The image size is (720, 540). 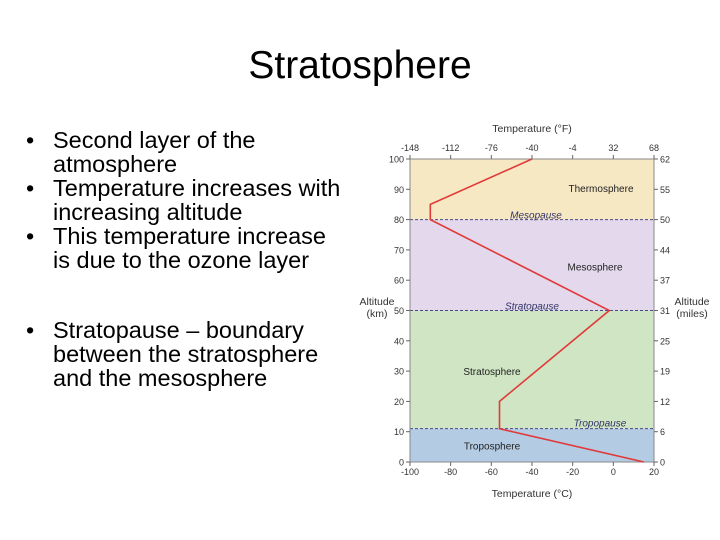 What do you see at coordinates (377, 314) in the screenshot?
I see `left-axis-title-line2: (km)` at bounding box center [377, 314].